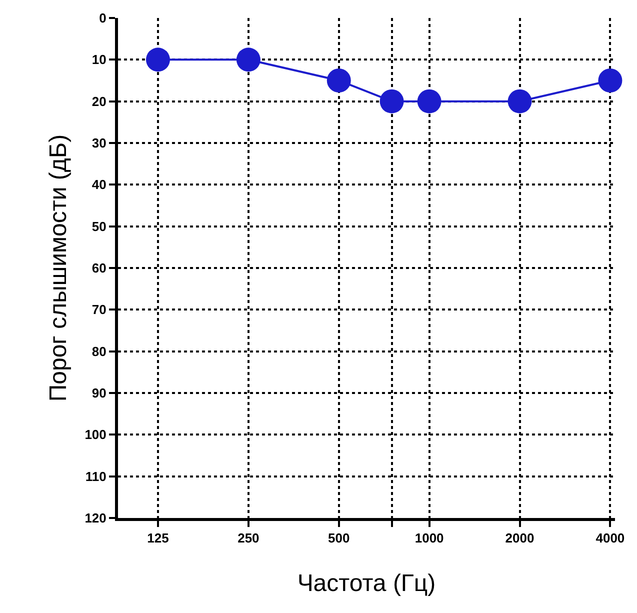  What do you see at coordinates (429, 538) in the screenshot?
I see `x-tick-label: 1000` at bounding box center [429, 538].